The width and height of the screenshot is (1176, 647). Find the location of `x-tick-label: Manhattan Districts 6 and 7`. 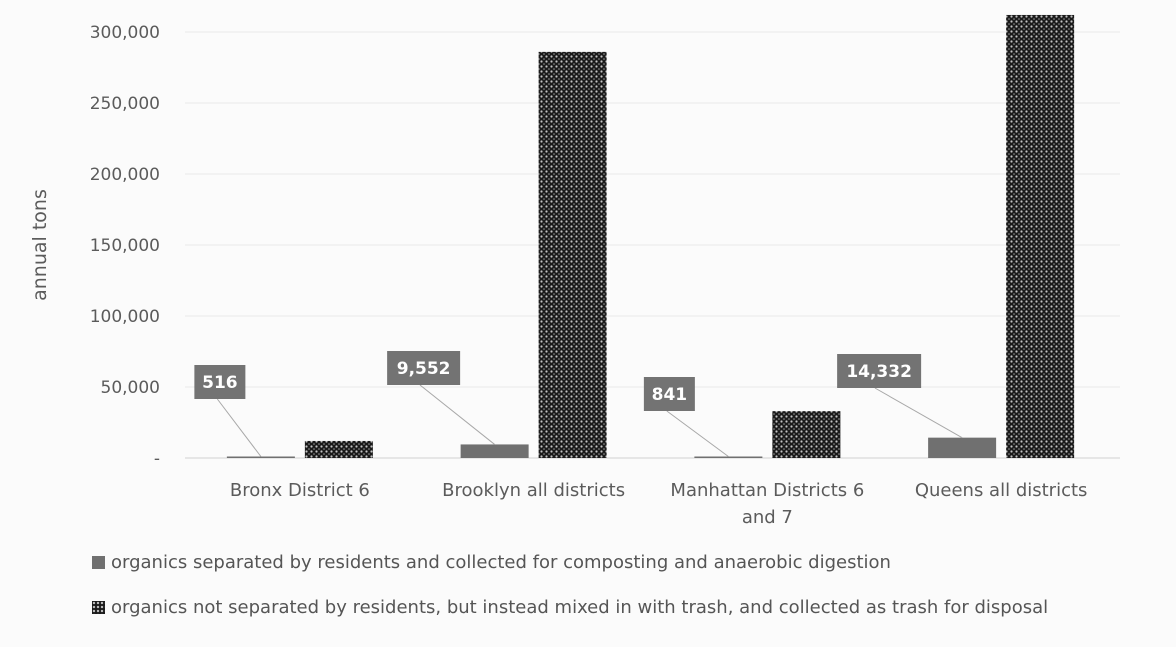

x-tick-label: Manhattan Districts 6 and 7 is located at coordinates (767, 504).